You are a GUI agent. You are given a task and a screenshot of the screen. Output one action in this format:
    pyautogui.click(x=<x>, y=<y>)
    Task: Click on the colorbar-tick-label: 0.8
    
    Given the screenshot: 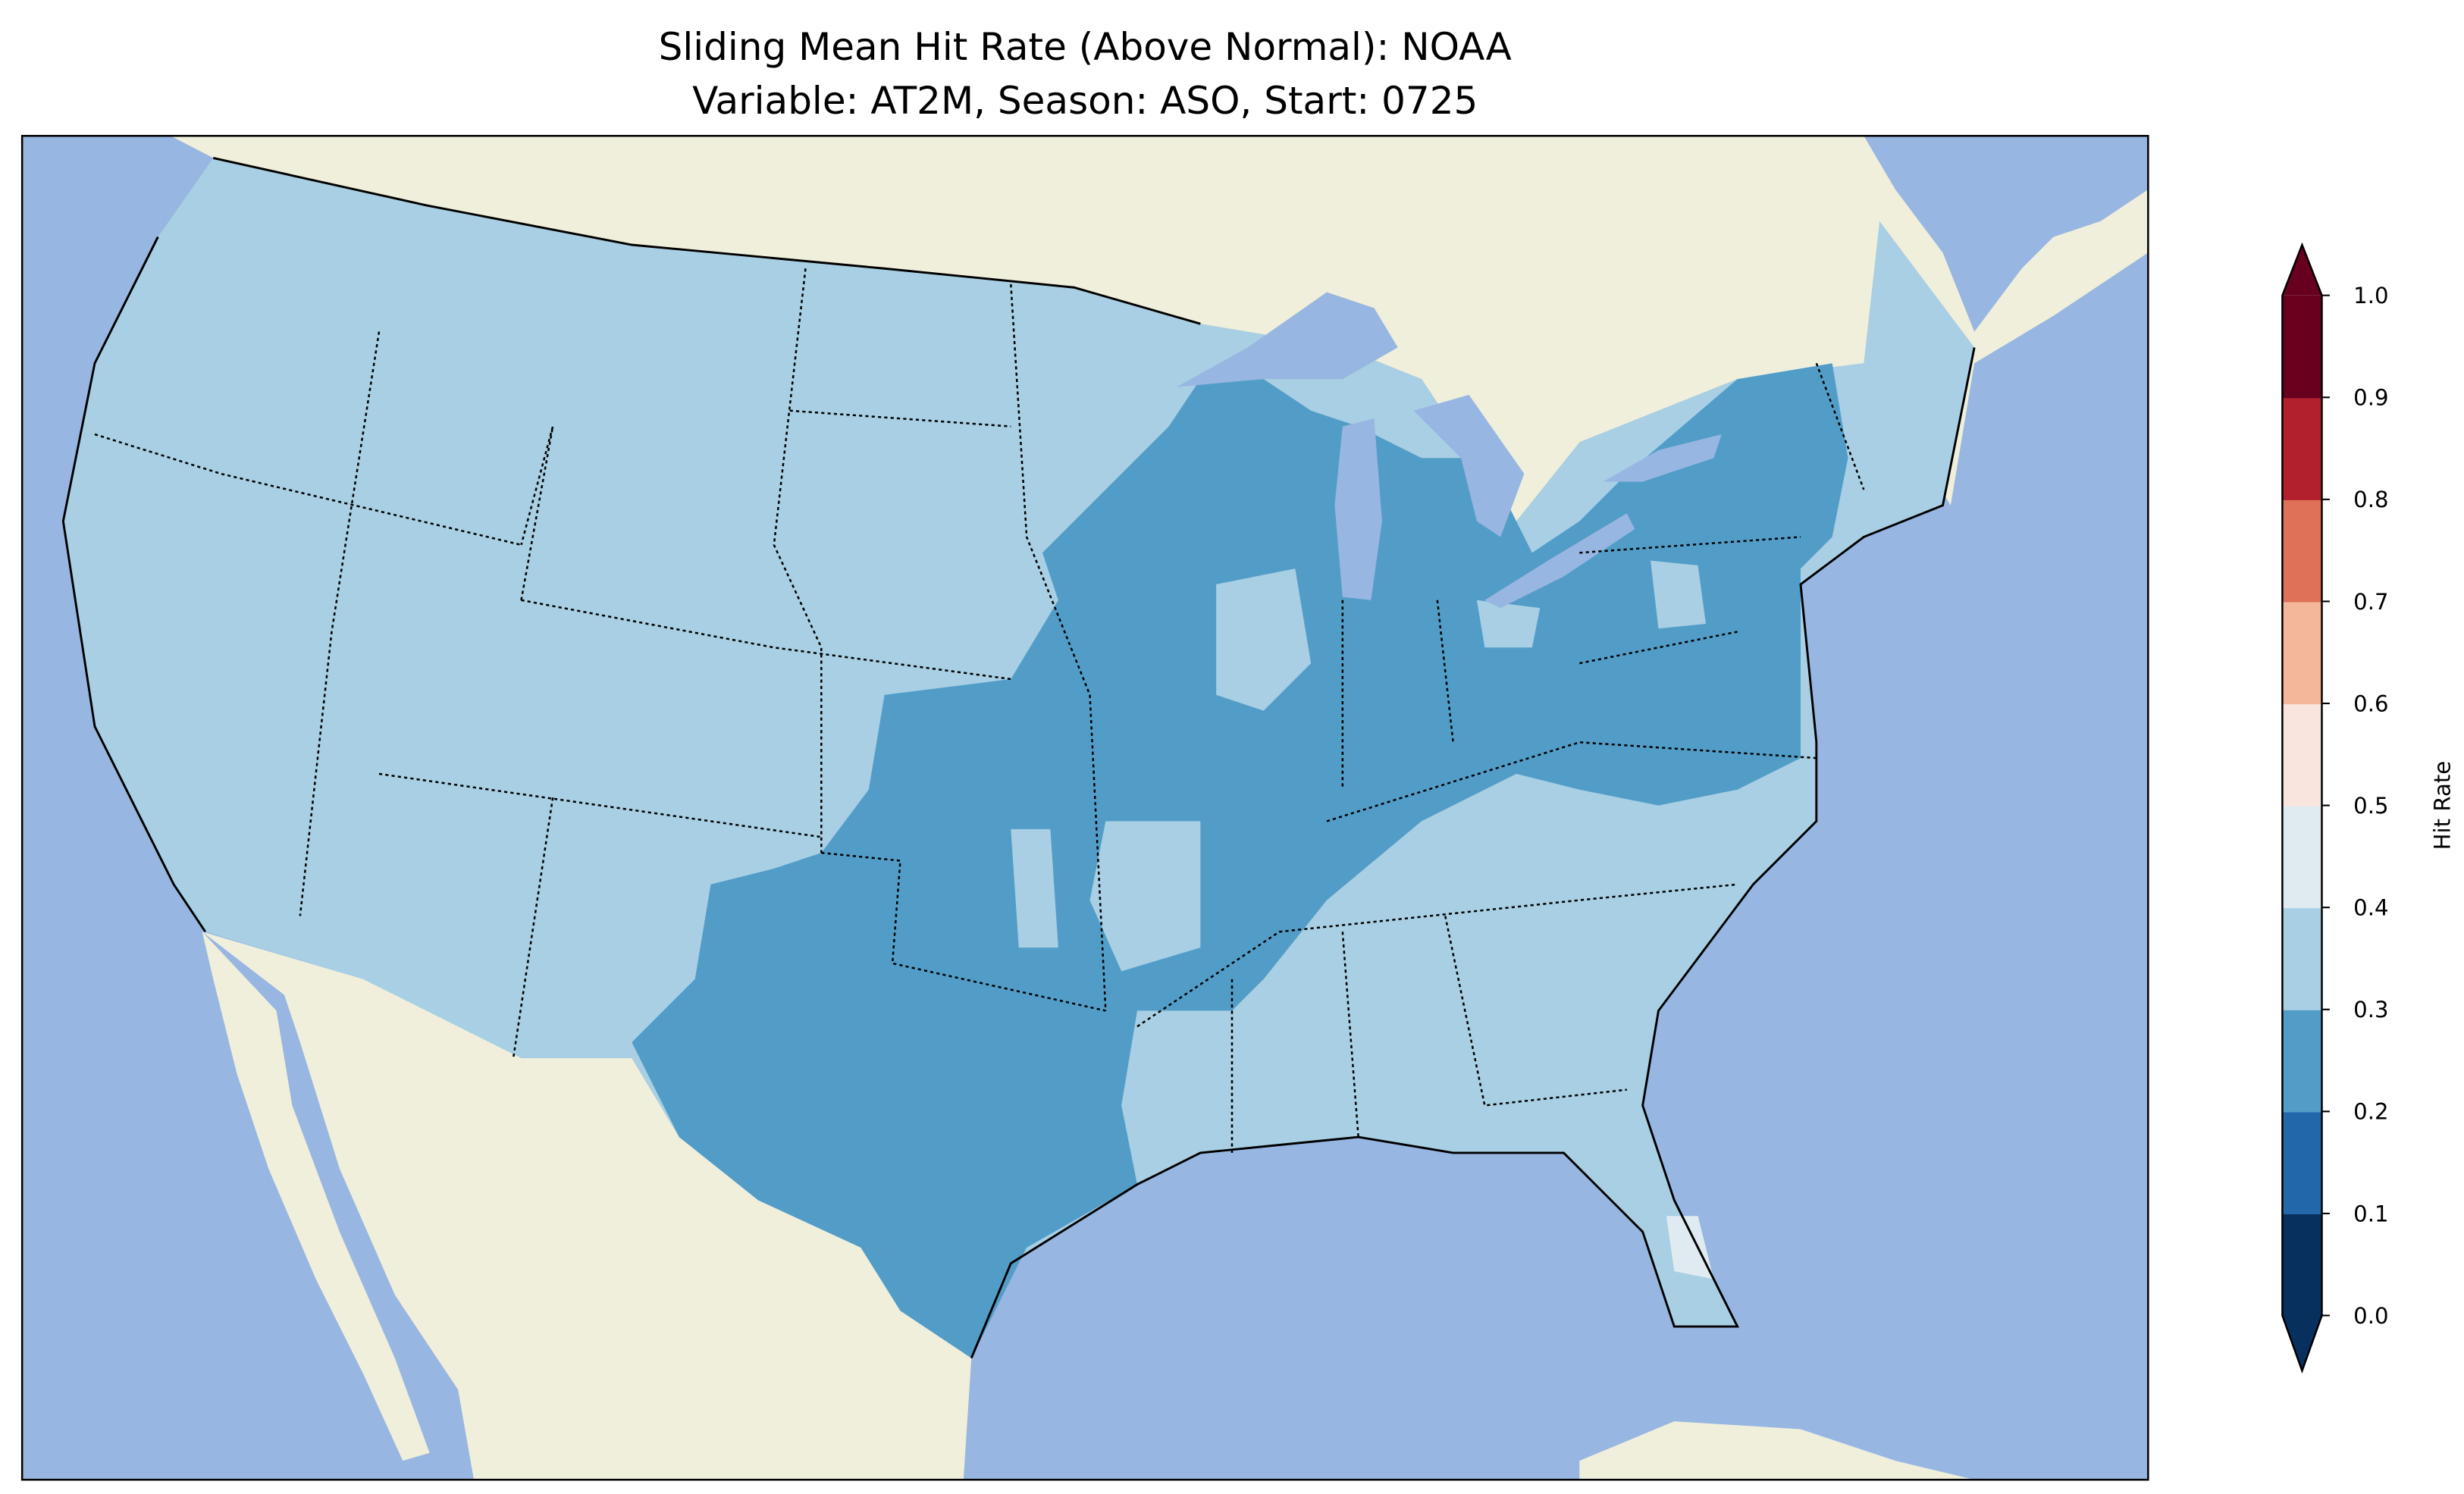 What is the action you would take?
    pyautogui.click(x=2370, y=499)
    